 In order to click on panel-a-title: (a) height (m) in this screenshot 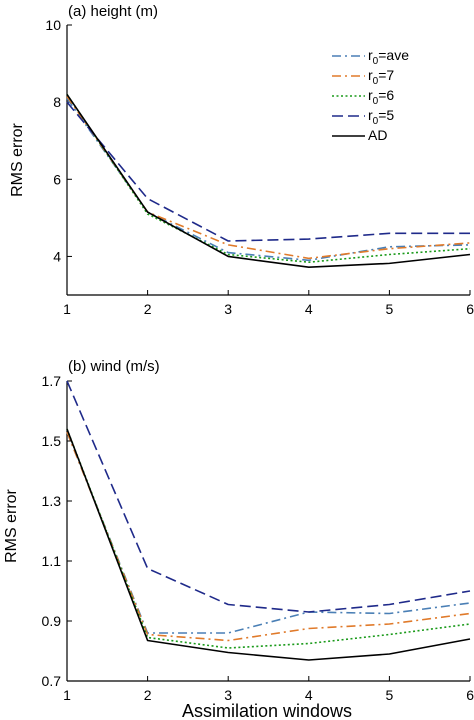, I will do `click(113, 11)`.